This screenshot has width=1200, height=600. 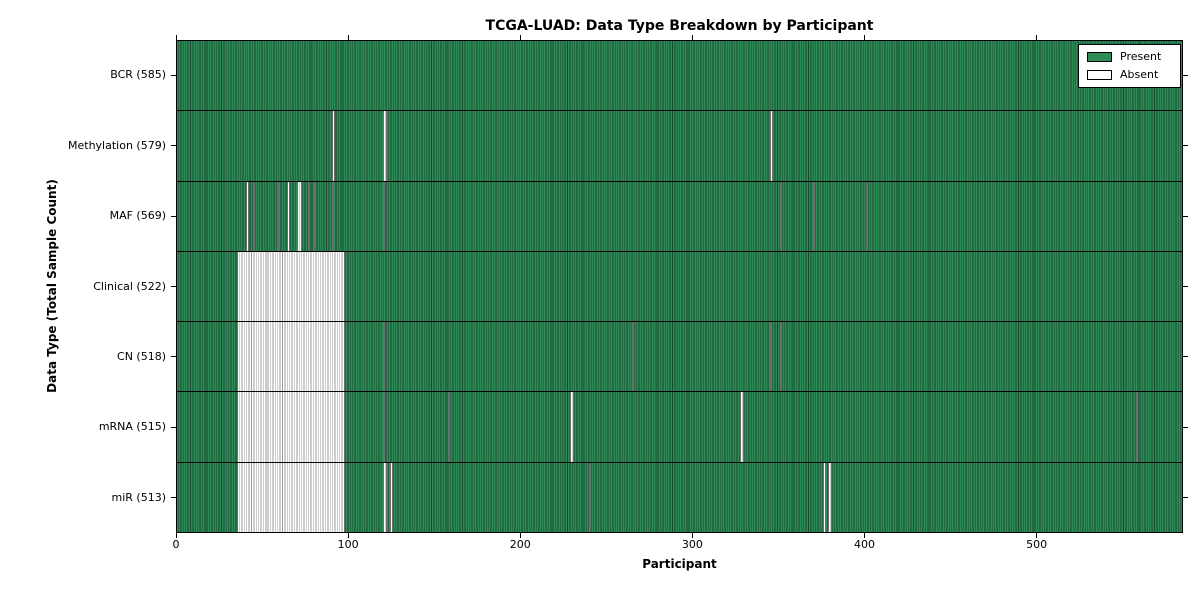 I want to click on y-tick-label: Clinical (522), so click(x=129, y=286).